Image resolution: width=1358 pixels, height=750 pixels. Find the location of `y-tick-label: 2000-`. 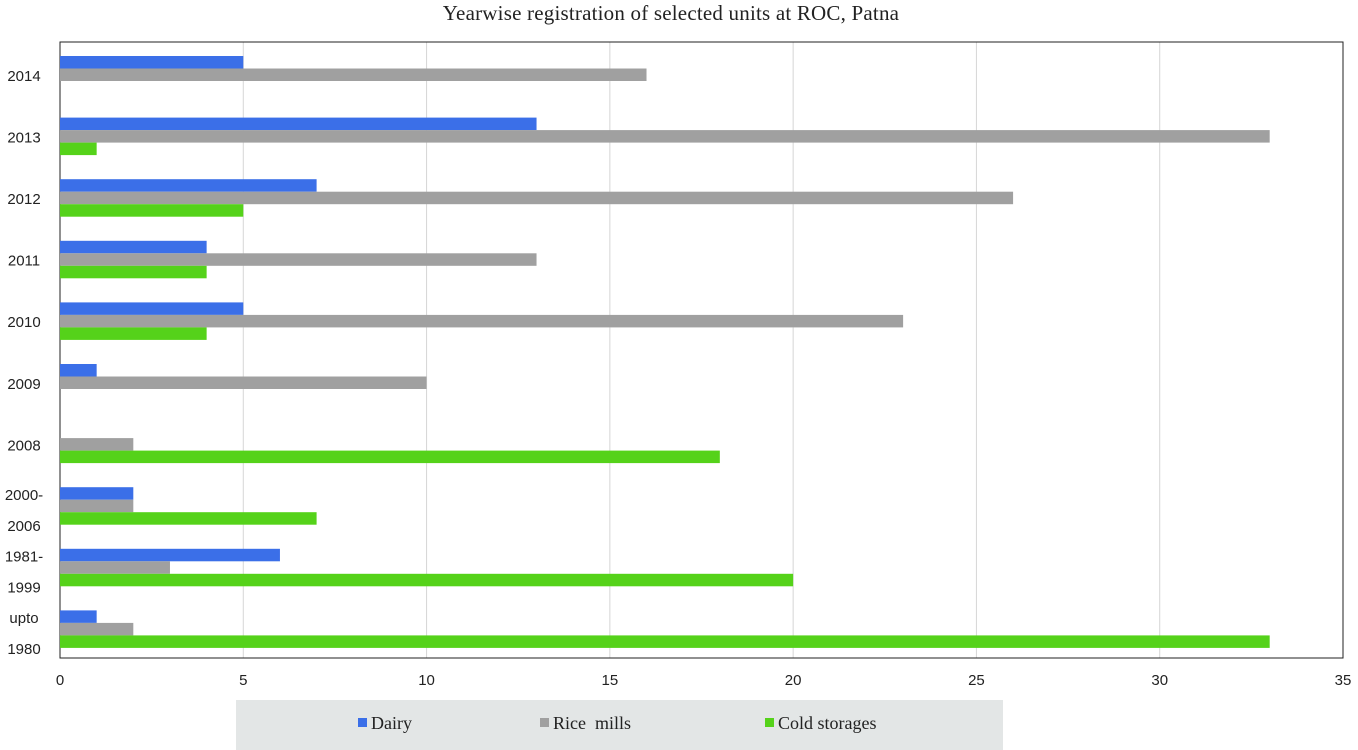

y-tick-label: 2000- is located at coordinates (24, 495).